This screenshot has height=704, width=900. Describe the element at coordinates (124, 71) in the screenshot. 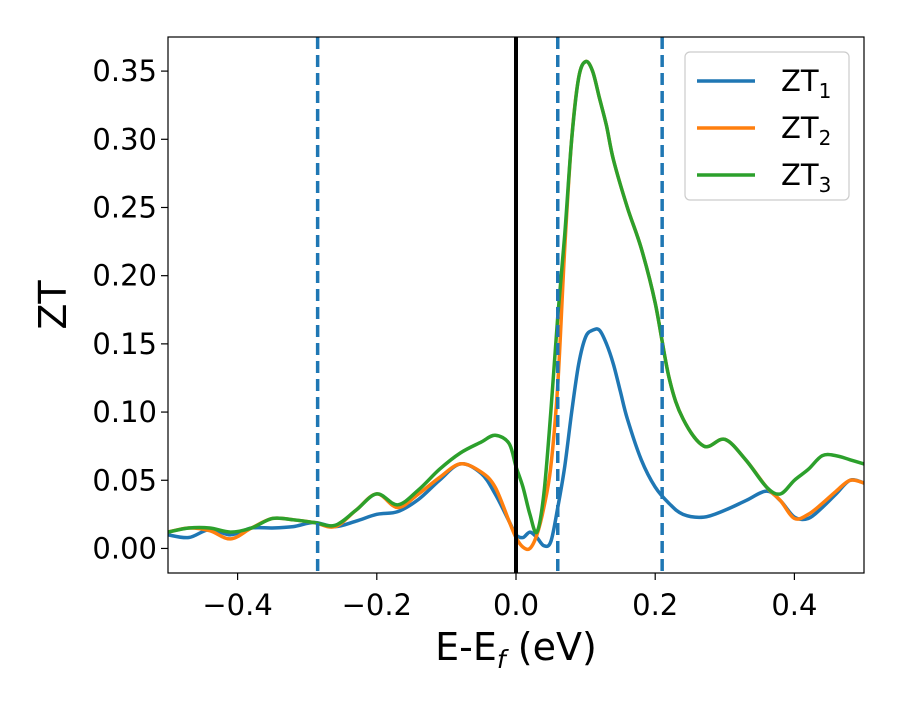

I see `y-tick-label: 0.35` at that location.